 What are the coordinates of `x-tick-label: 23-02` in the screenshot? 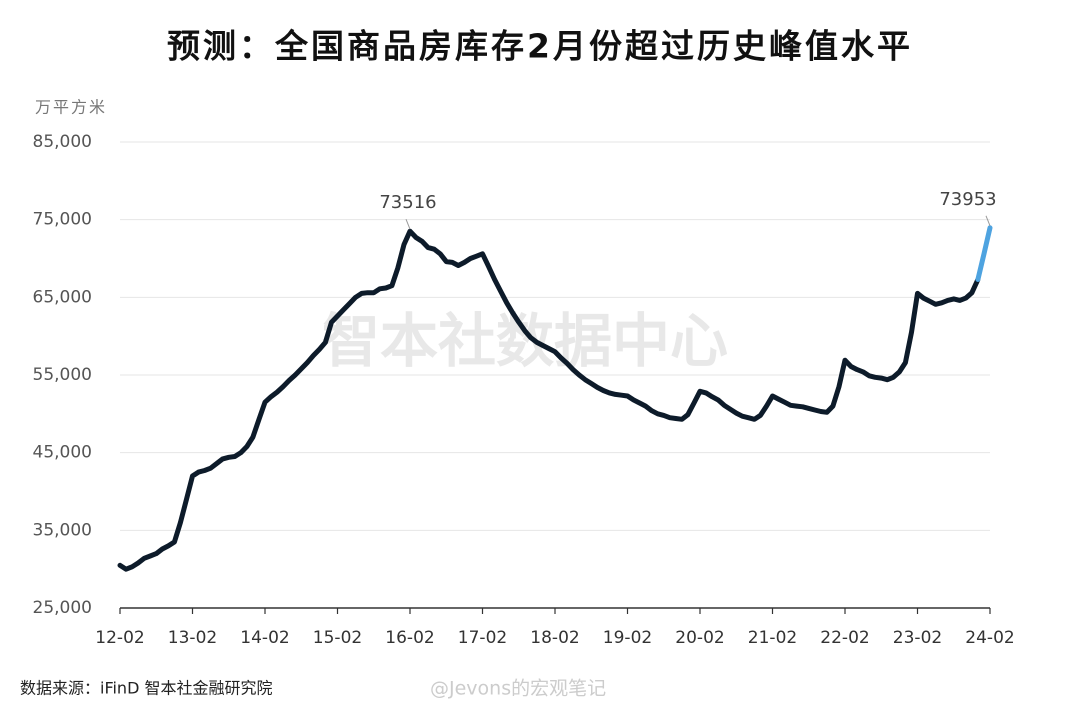 It's located at (917, 638).